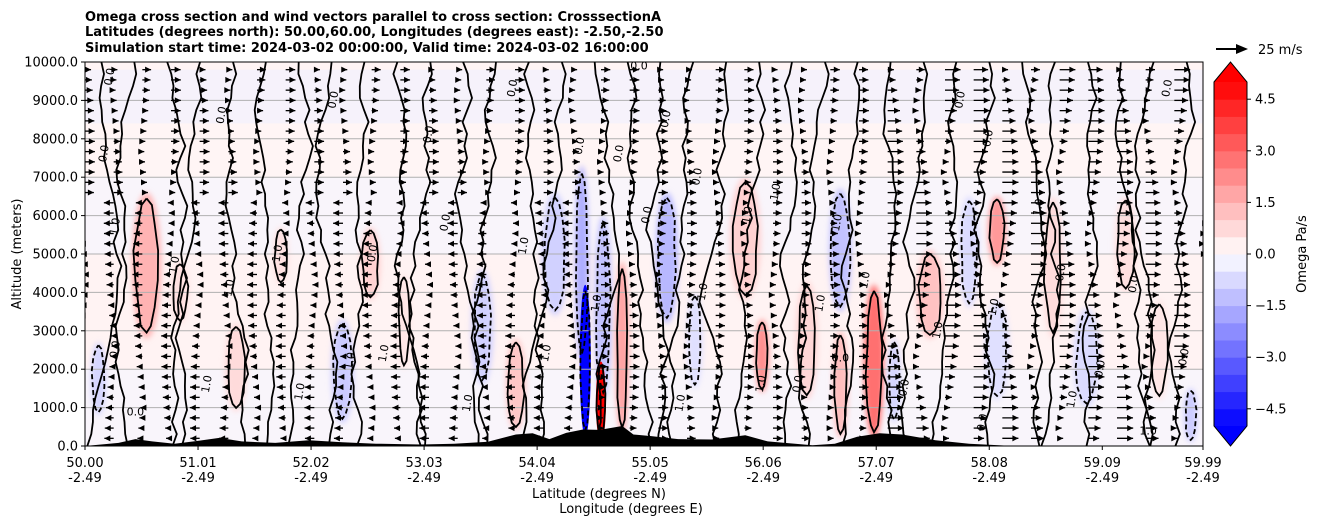 Image resolution: width=1320 pixels, height=526 pixels. What do you see at coordinates (938, 329) in the screenshot?
I see `contour-label-39: 1.0` at bounding box center [938, 329].